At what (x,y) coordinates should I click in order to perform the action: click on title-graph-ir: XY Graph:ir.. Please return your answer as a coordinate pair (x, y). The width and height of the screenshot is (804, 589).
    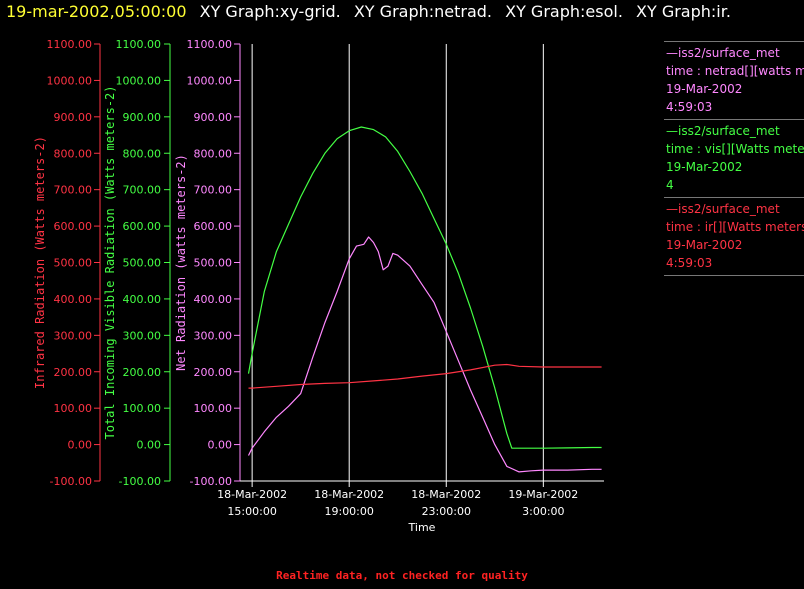
    Looking at the image, I should click on (683, 11).